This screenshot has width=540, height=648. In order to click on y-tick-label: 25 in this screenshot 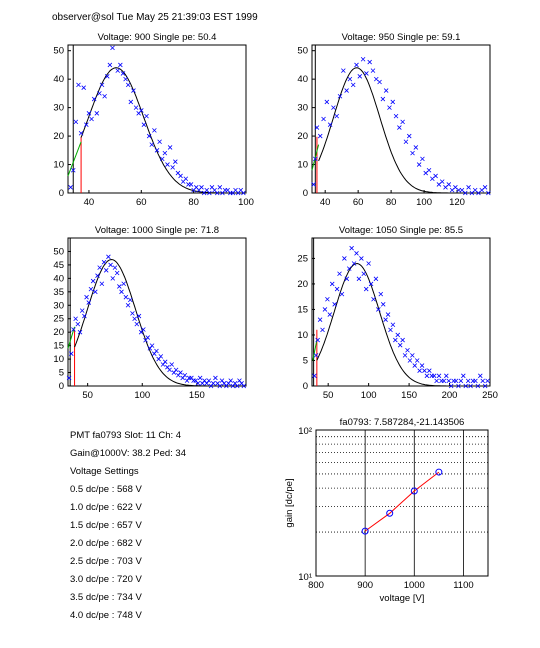, I will do `click(302, 258)`.